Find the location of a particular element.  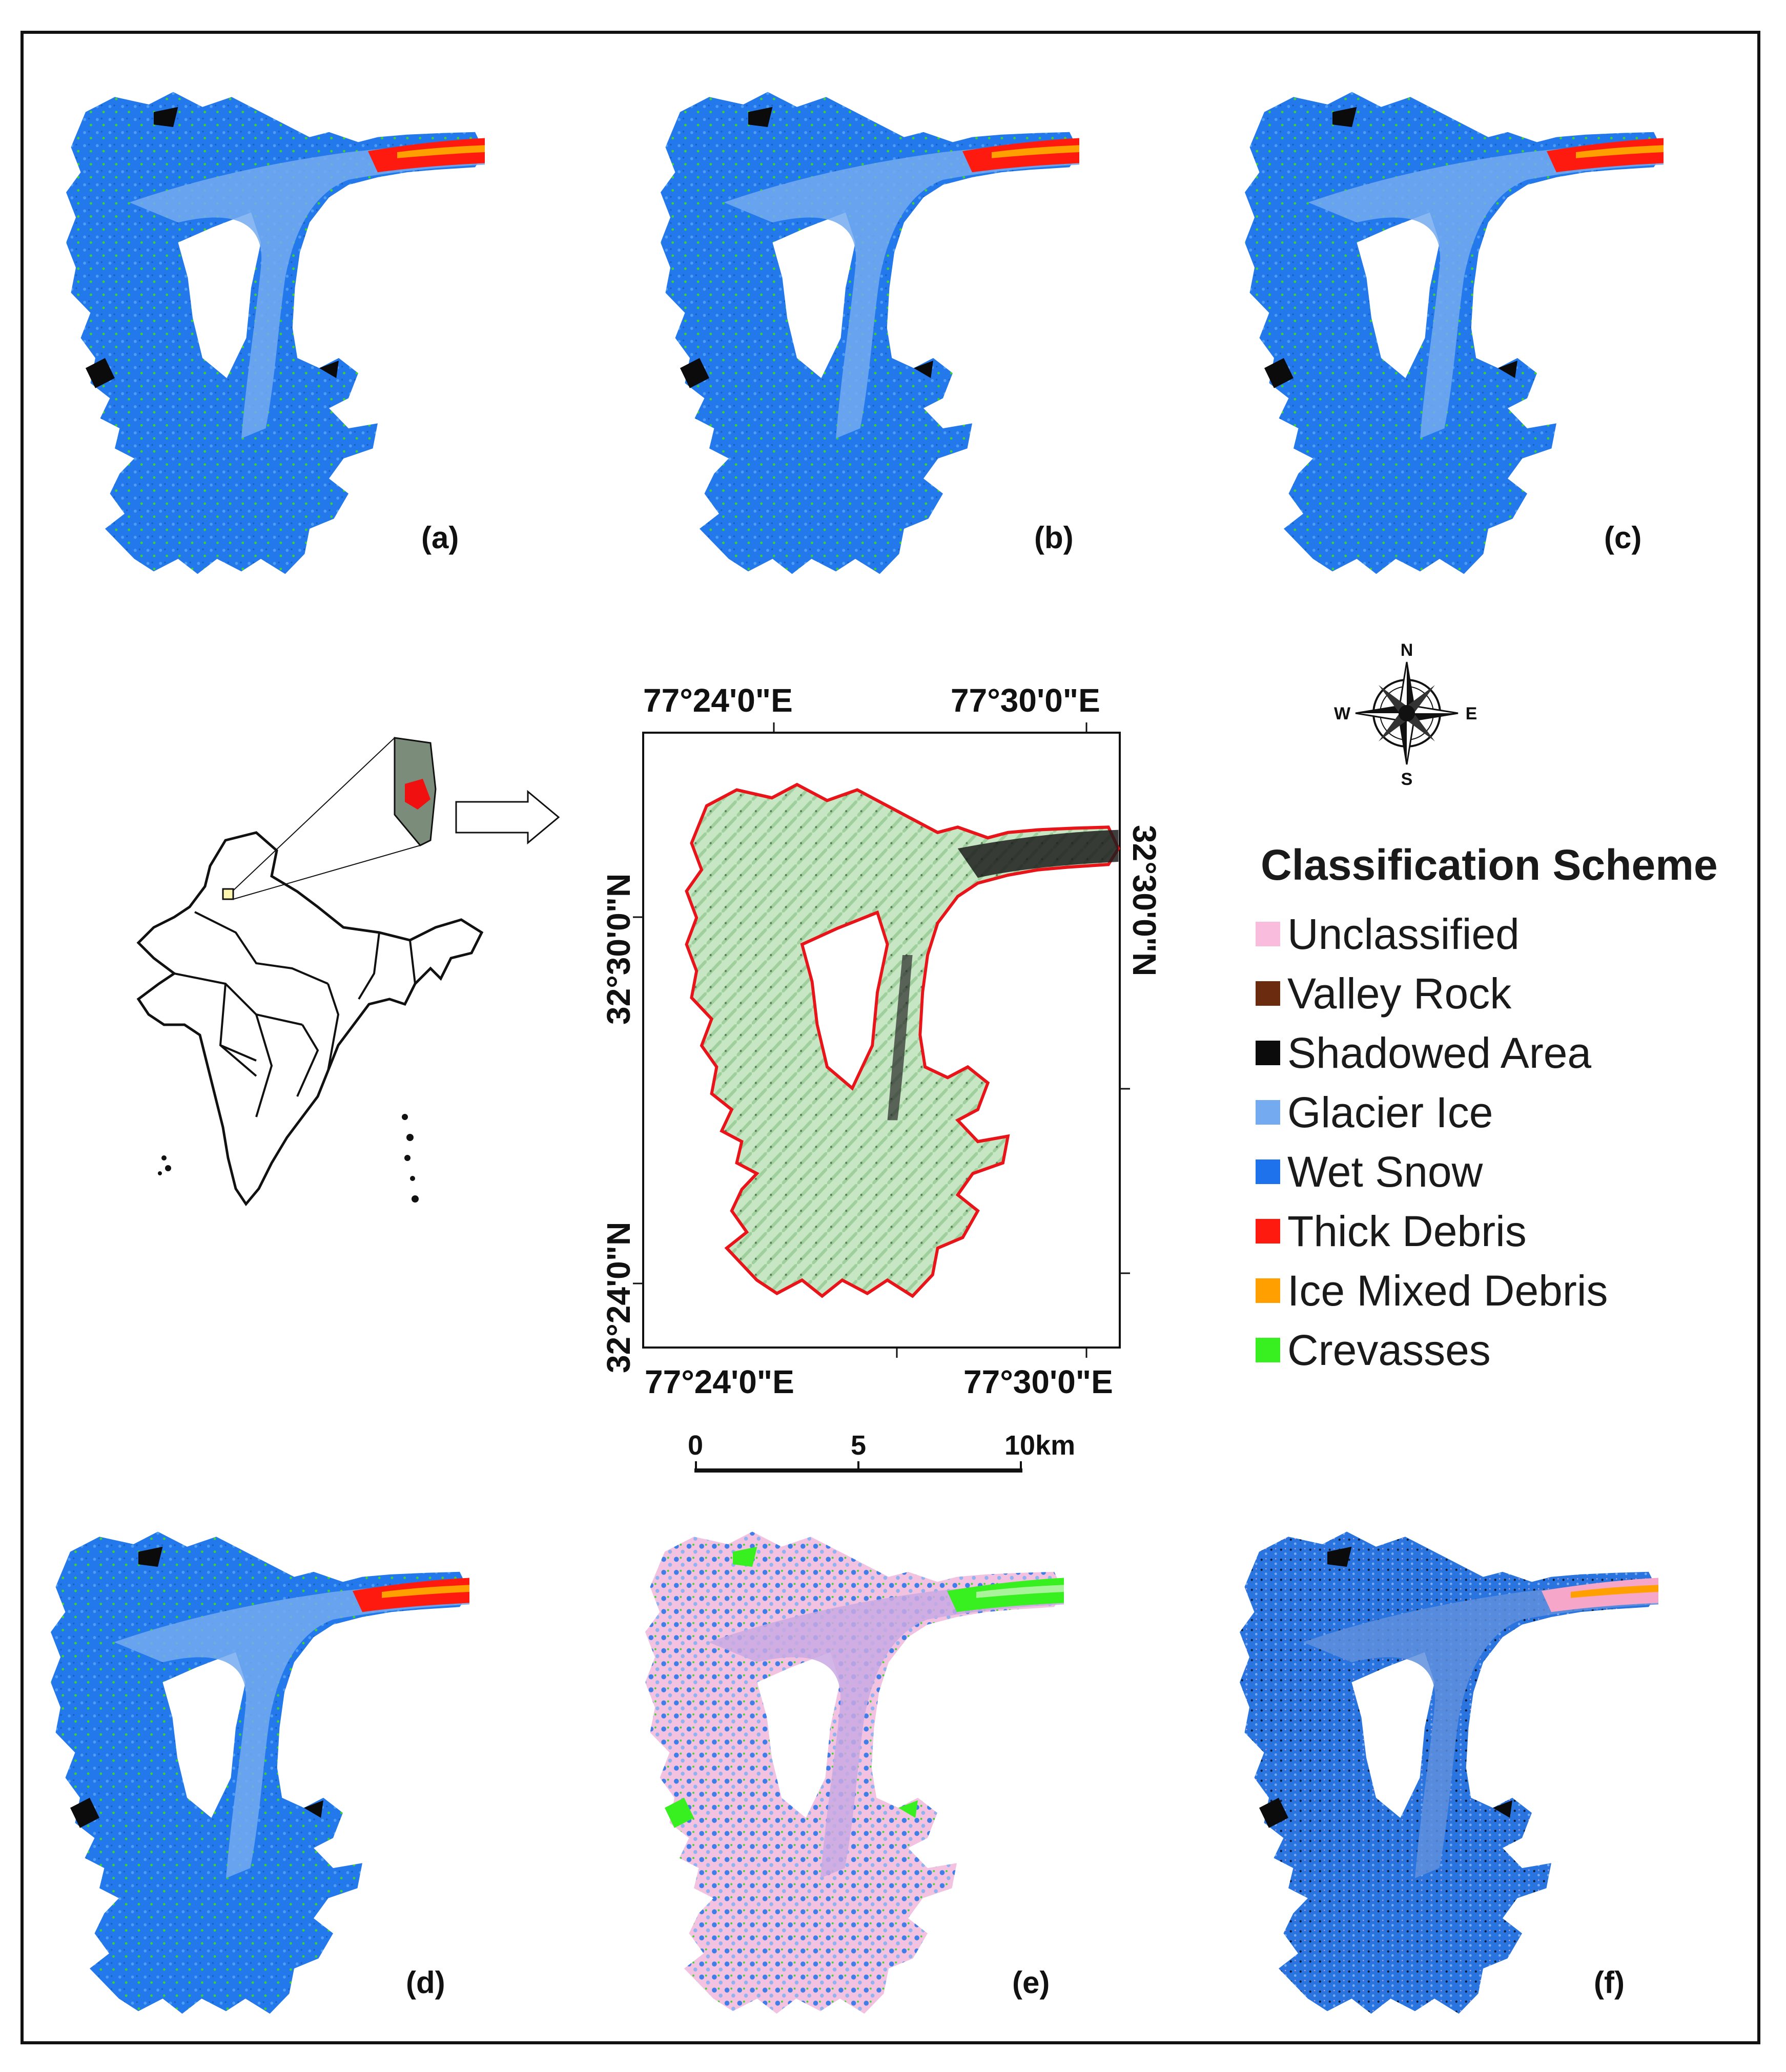

compass-rose-icon: N S E W is located at coordinates (1405, 714).